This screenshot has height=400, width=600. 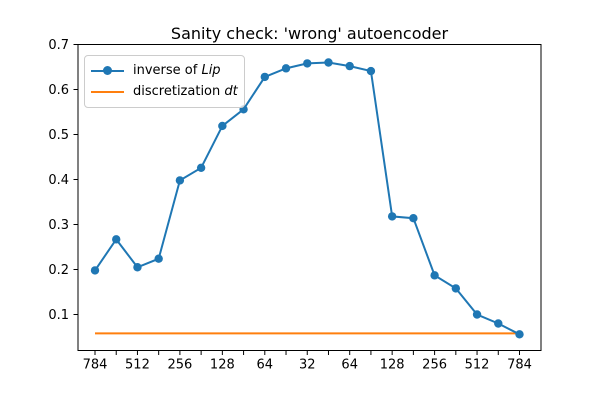 What do you see at coordinates (58, 90) in the screenshot?
I see `y-tick-label: 0.6` at bounding box center [58, 90].